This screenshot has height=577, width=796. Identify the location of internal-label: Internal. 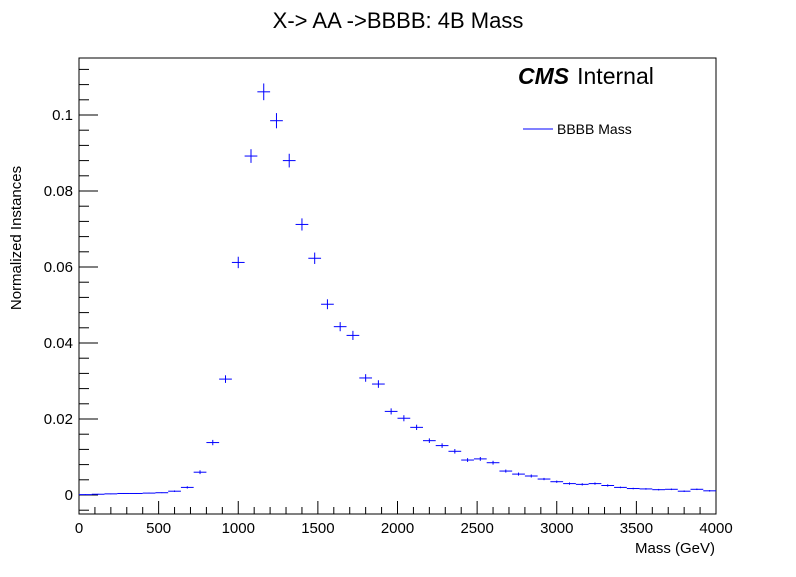
(615, 76).